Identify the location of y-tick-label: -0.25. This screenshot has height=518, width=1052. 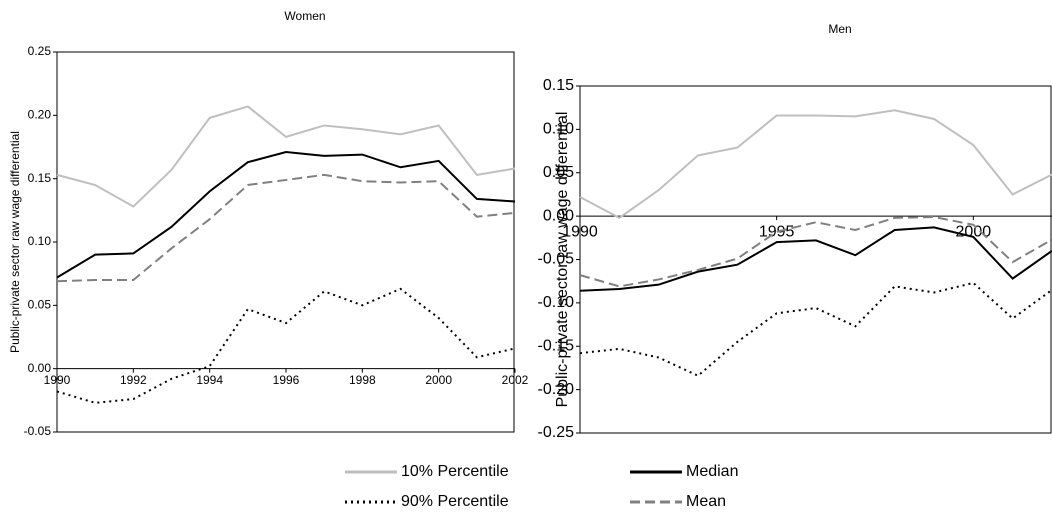
(556, 432).